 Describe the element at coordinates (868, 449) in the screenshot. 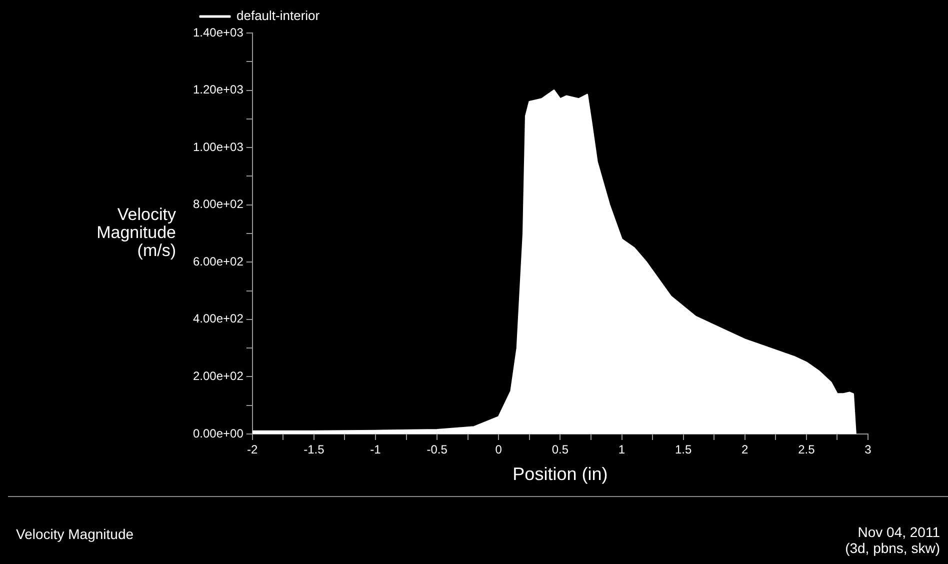

I see `x-tick-label: 3` at that location.